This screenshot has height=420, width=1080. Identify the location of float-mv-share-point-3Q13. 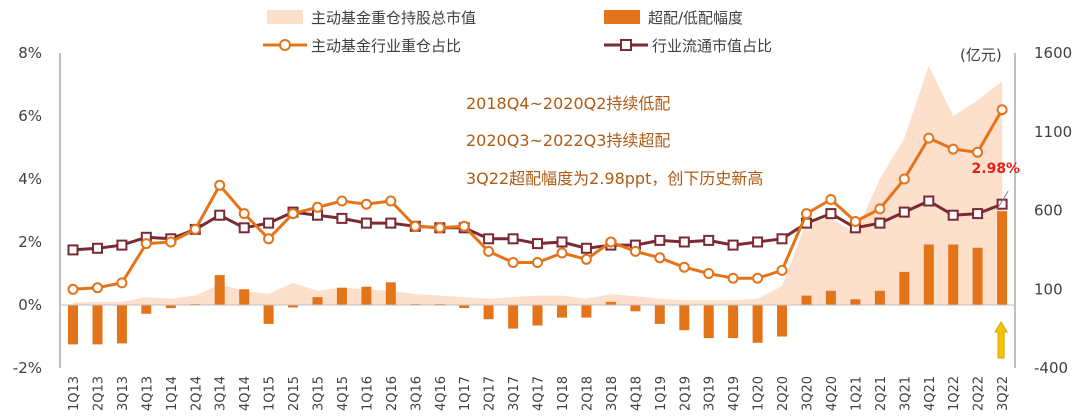
(122, 245).